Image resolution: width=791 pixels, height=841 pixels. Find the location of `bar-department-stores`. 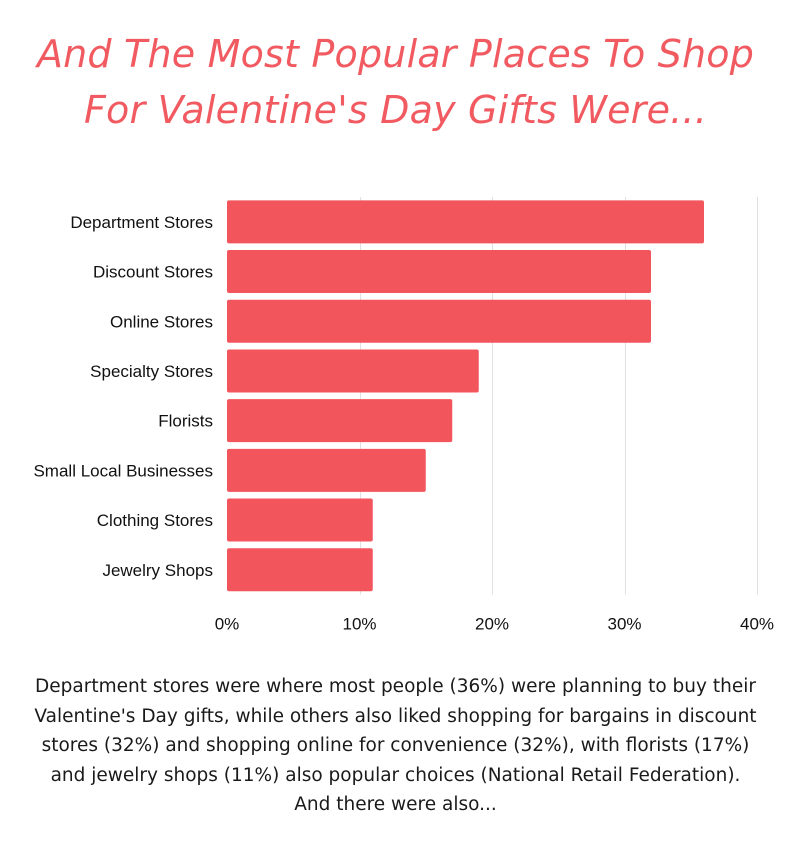

bar-department-stores is located at coordinates (465, 222).